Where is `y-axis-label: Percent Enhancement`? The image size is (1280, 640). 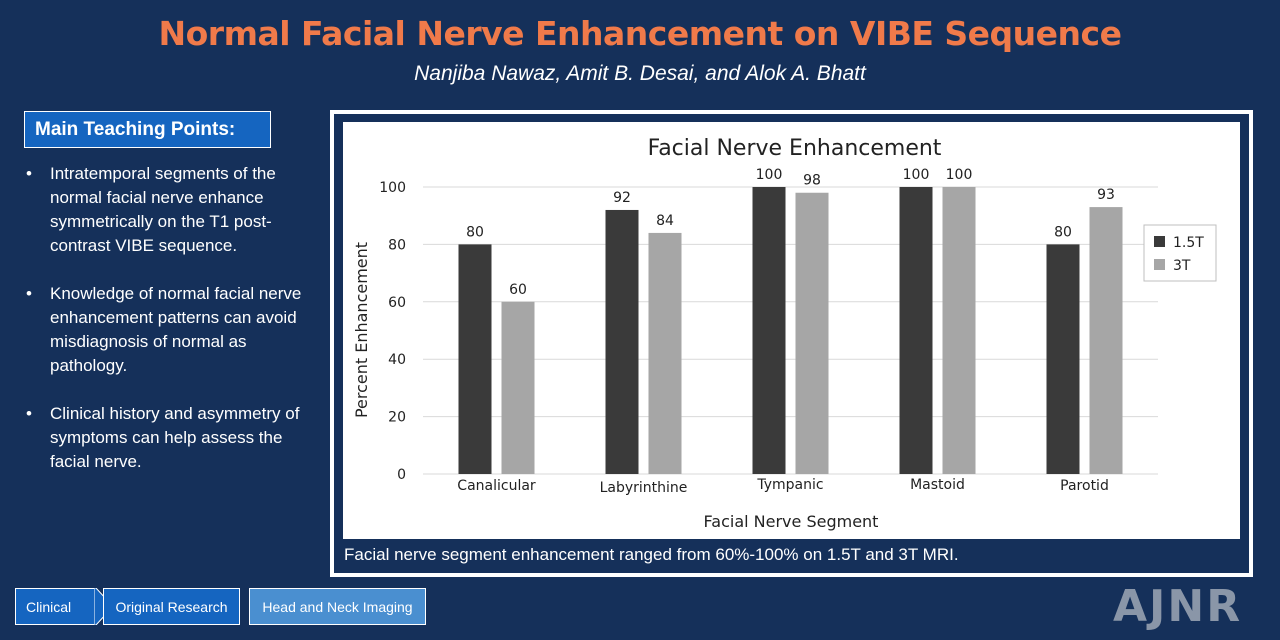
y-axis-label: Percent Enhancement is located at coordinates (361, 330).